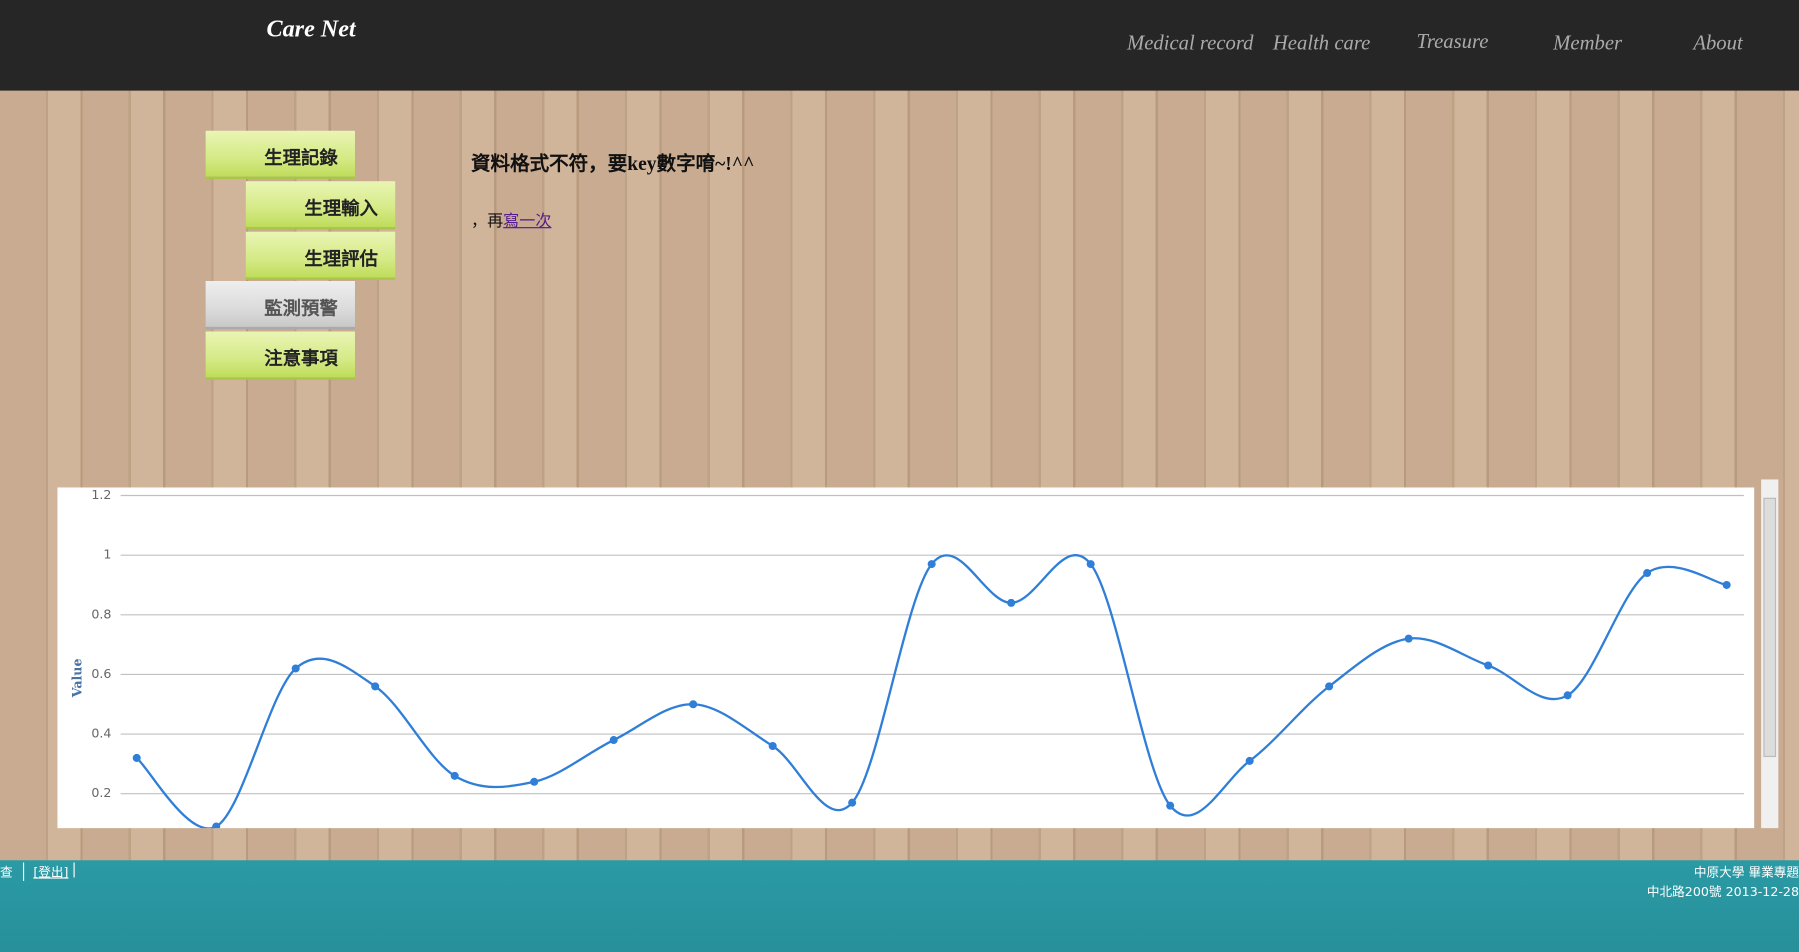  I want to click on brand: Care Net, so click(311, 28).